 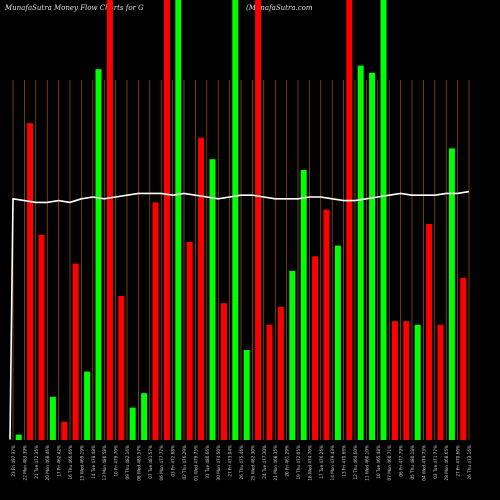 I want to click on x-tick-label: 21 Tue 472.35%, so click(x=36, y=462).